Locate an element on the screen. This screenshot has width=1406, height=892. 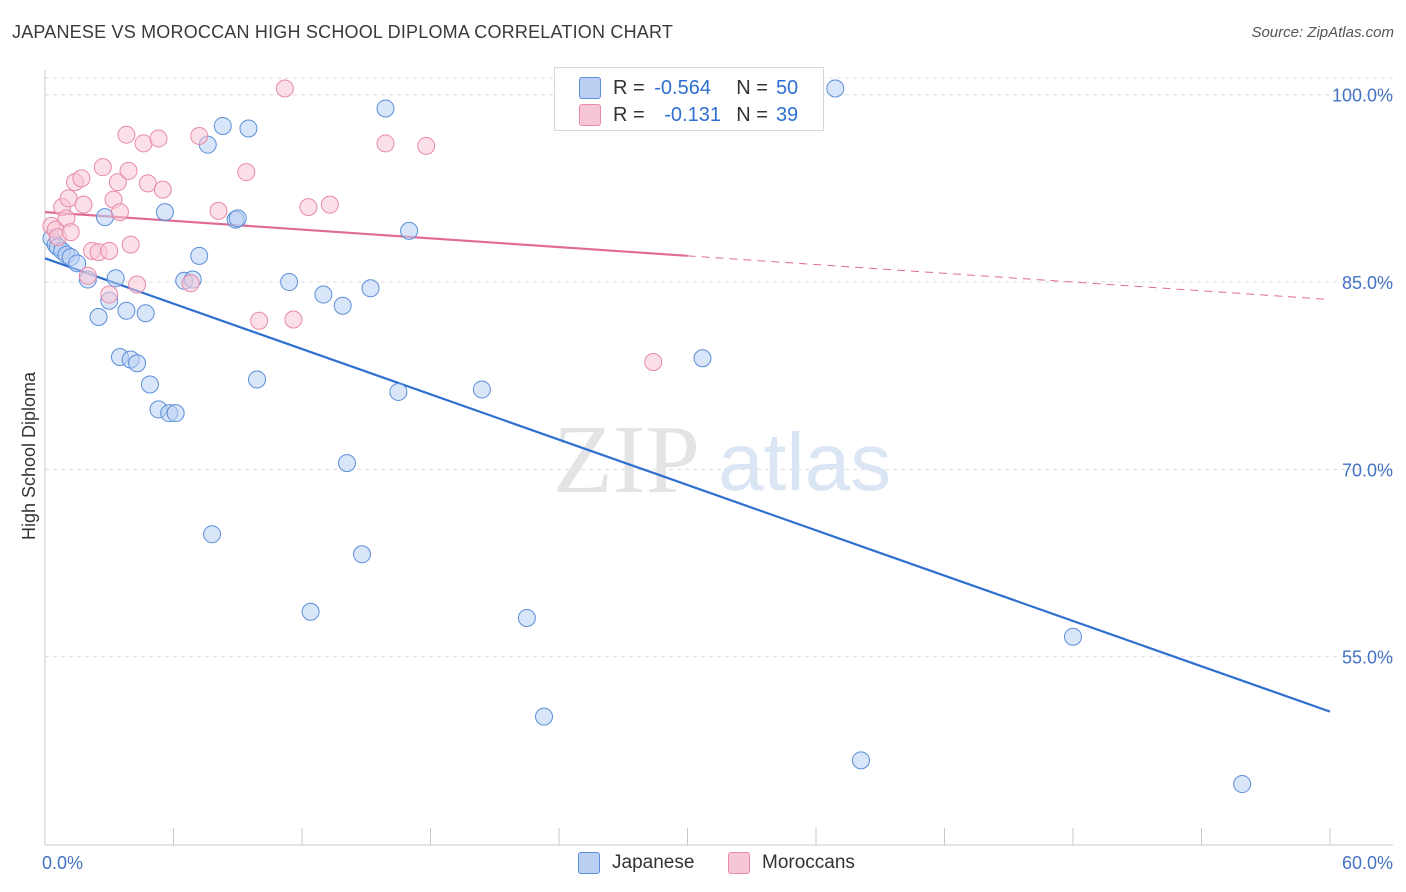
japanese-n-value: 50 is located at coordinates (787, 87).